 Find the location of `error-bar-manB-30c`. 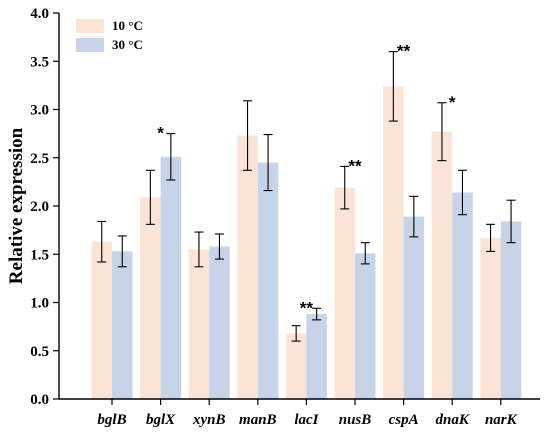

error-bar-manB-30c is located at coordinates (268, 163).